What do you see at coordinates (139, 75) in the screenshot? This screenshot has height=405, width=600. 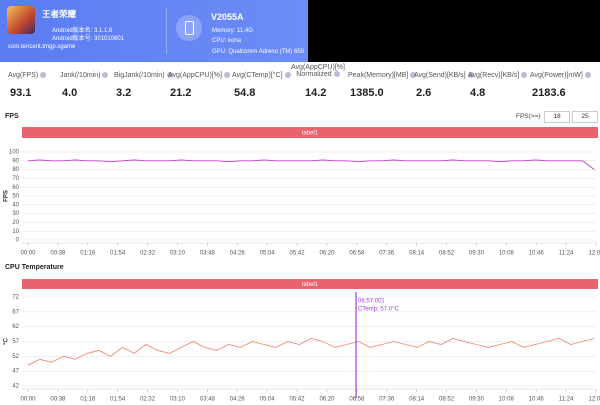 I see `stat-label-text: BigJank(/10min)` at bounding box center [139, 75].